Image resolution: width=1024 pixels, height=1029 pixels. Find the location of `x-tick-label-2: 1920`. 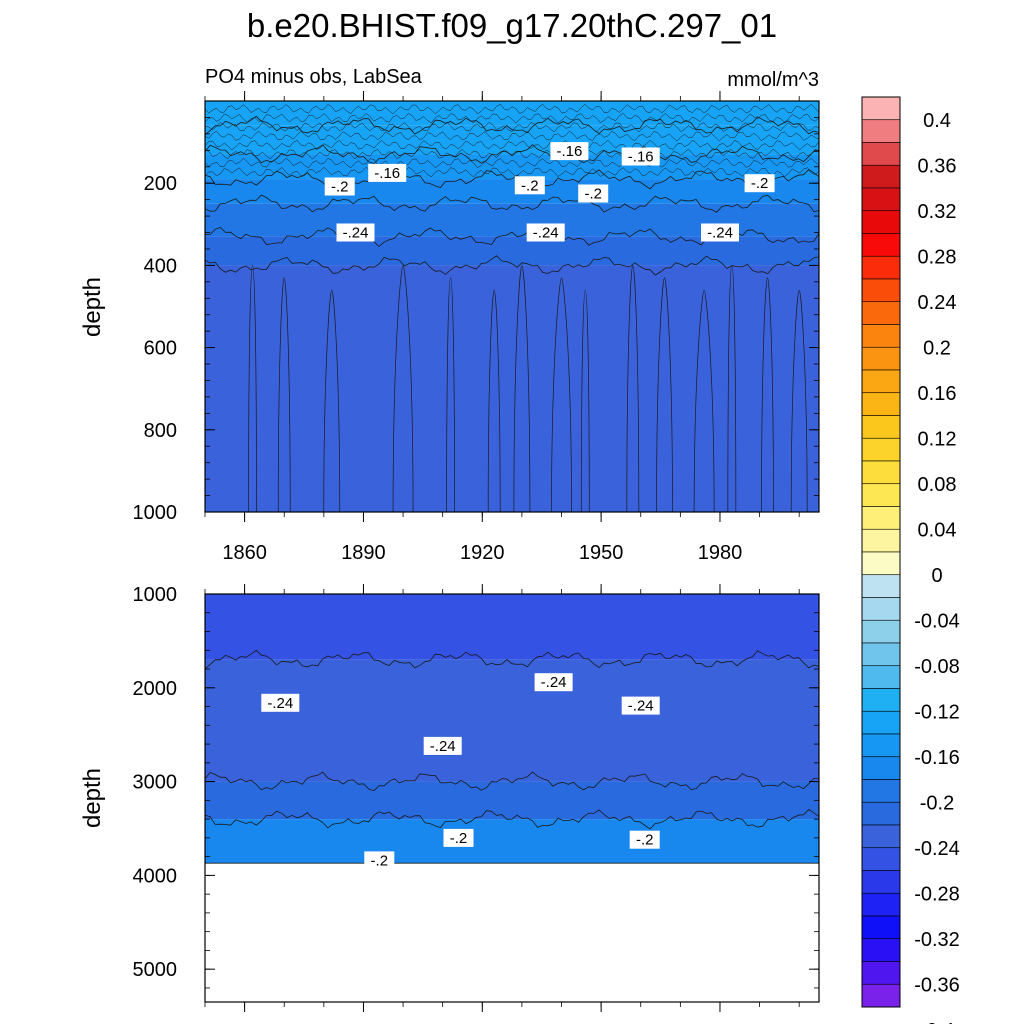

x-tick-label-2: 1920 is located at coordinates (482, 553).